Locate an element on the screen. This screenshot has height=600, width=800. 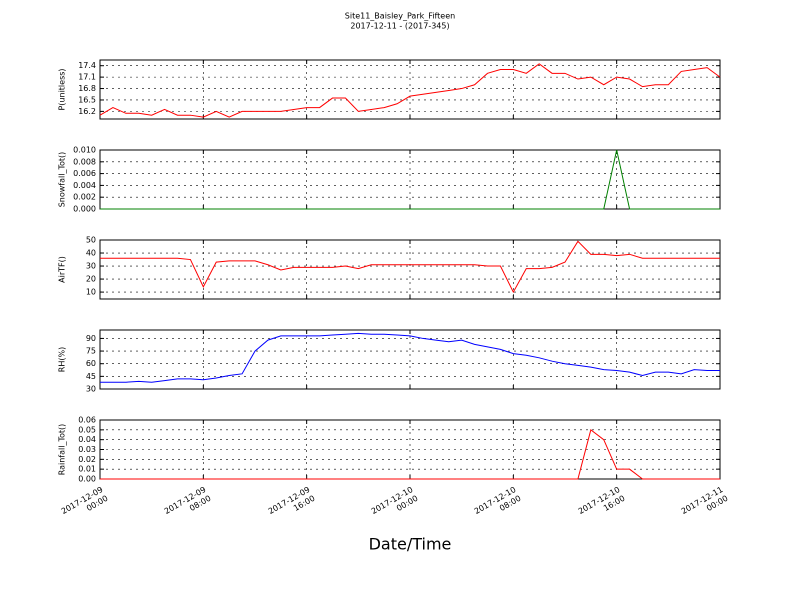
y-axis-label: AirTF() is located at coordinates (62, 269).